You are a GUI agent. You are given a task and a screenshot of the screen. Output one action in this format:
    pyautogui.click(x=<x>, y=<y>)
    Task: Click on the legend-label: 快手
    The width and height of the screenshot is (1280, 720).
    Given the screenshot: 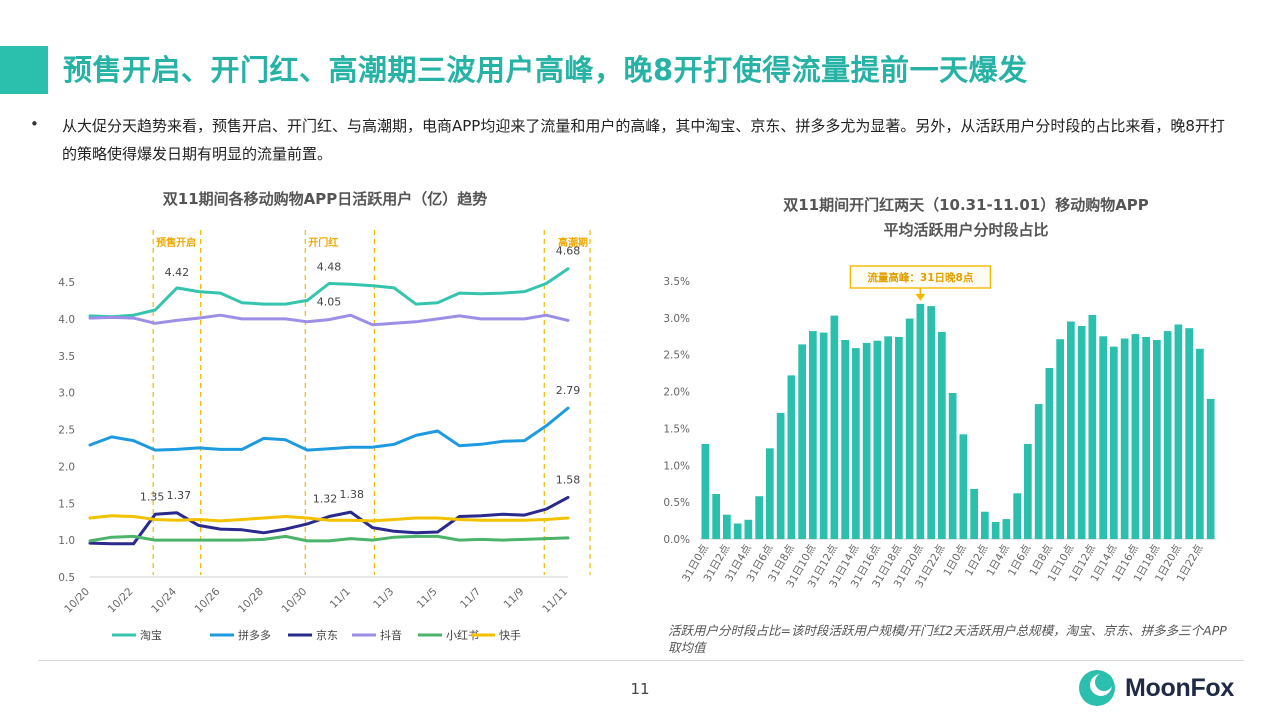 What is the action you would take?
    pyautogui.click(x=510, y=635)
    